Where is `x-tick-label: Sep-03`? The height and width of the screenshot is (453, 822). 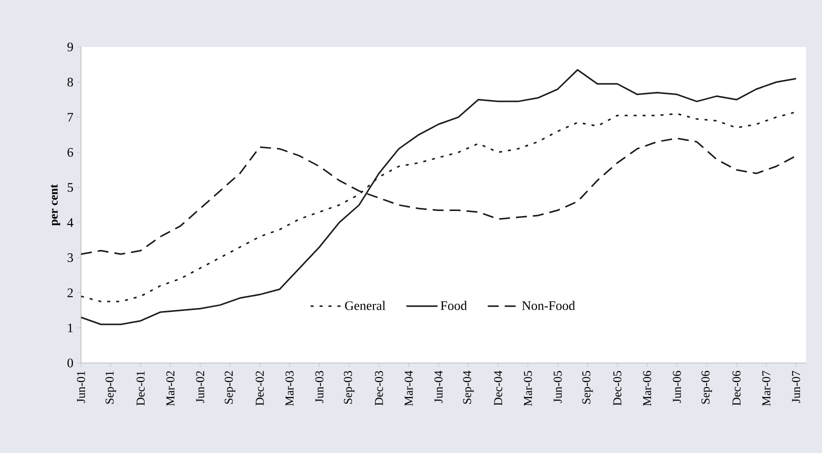 x-tick-label: Sep-03 is located at coordinates (349, 387).